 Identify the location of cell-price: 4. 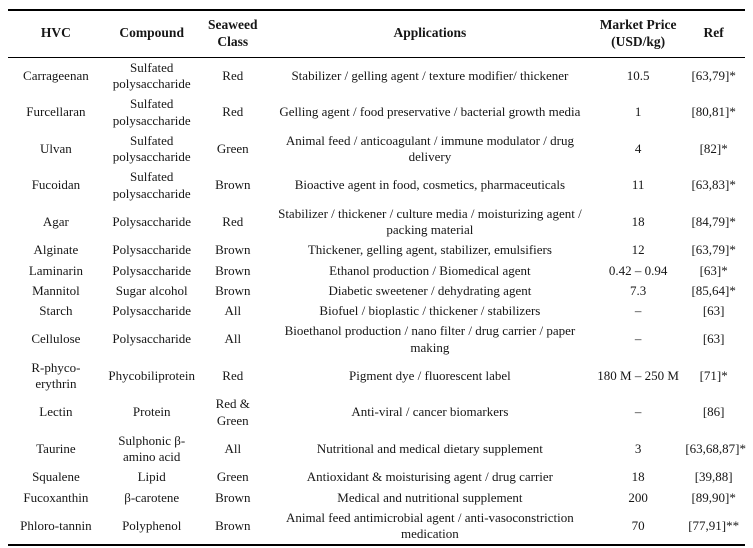
(638, 148).